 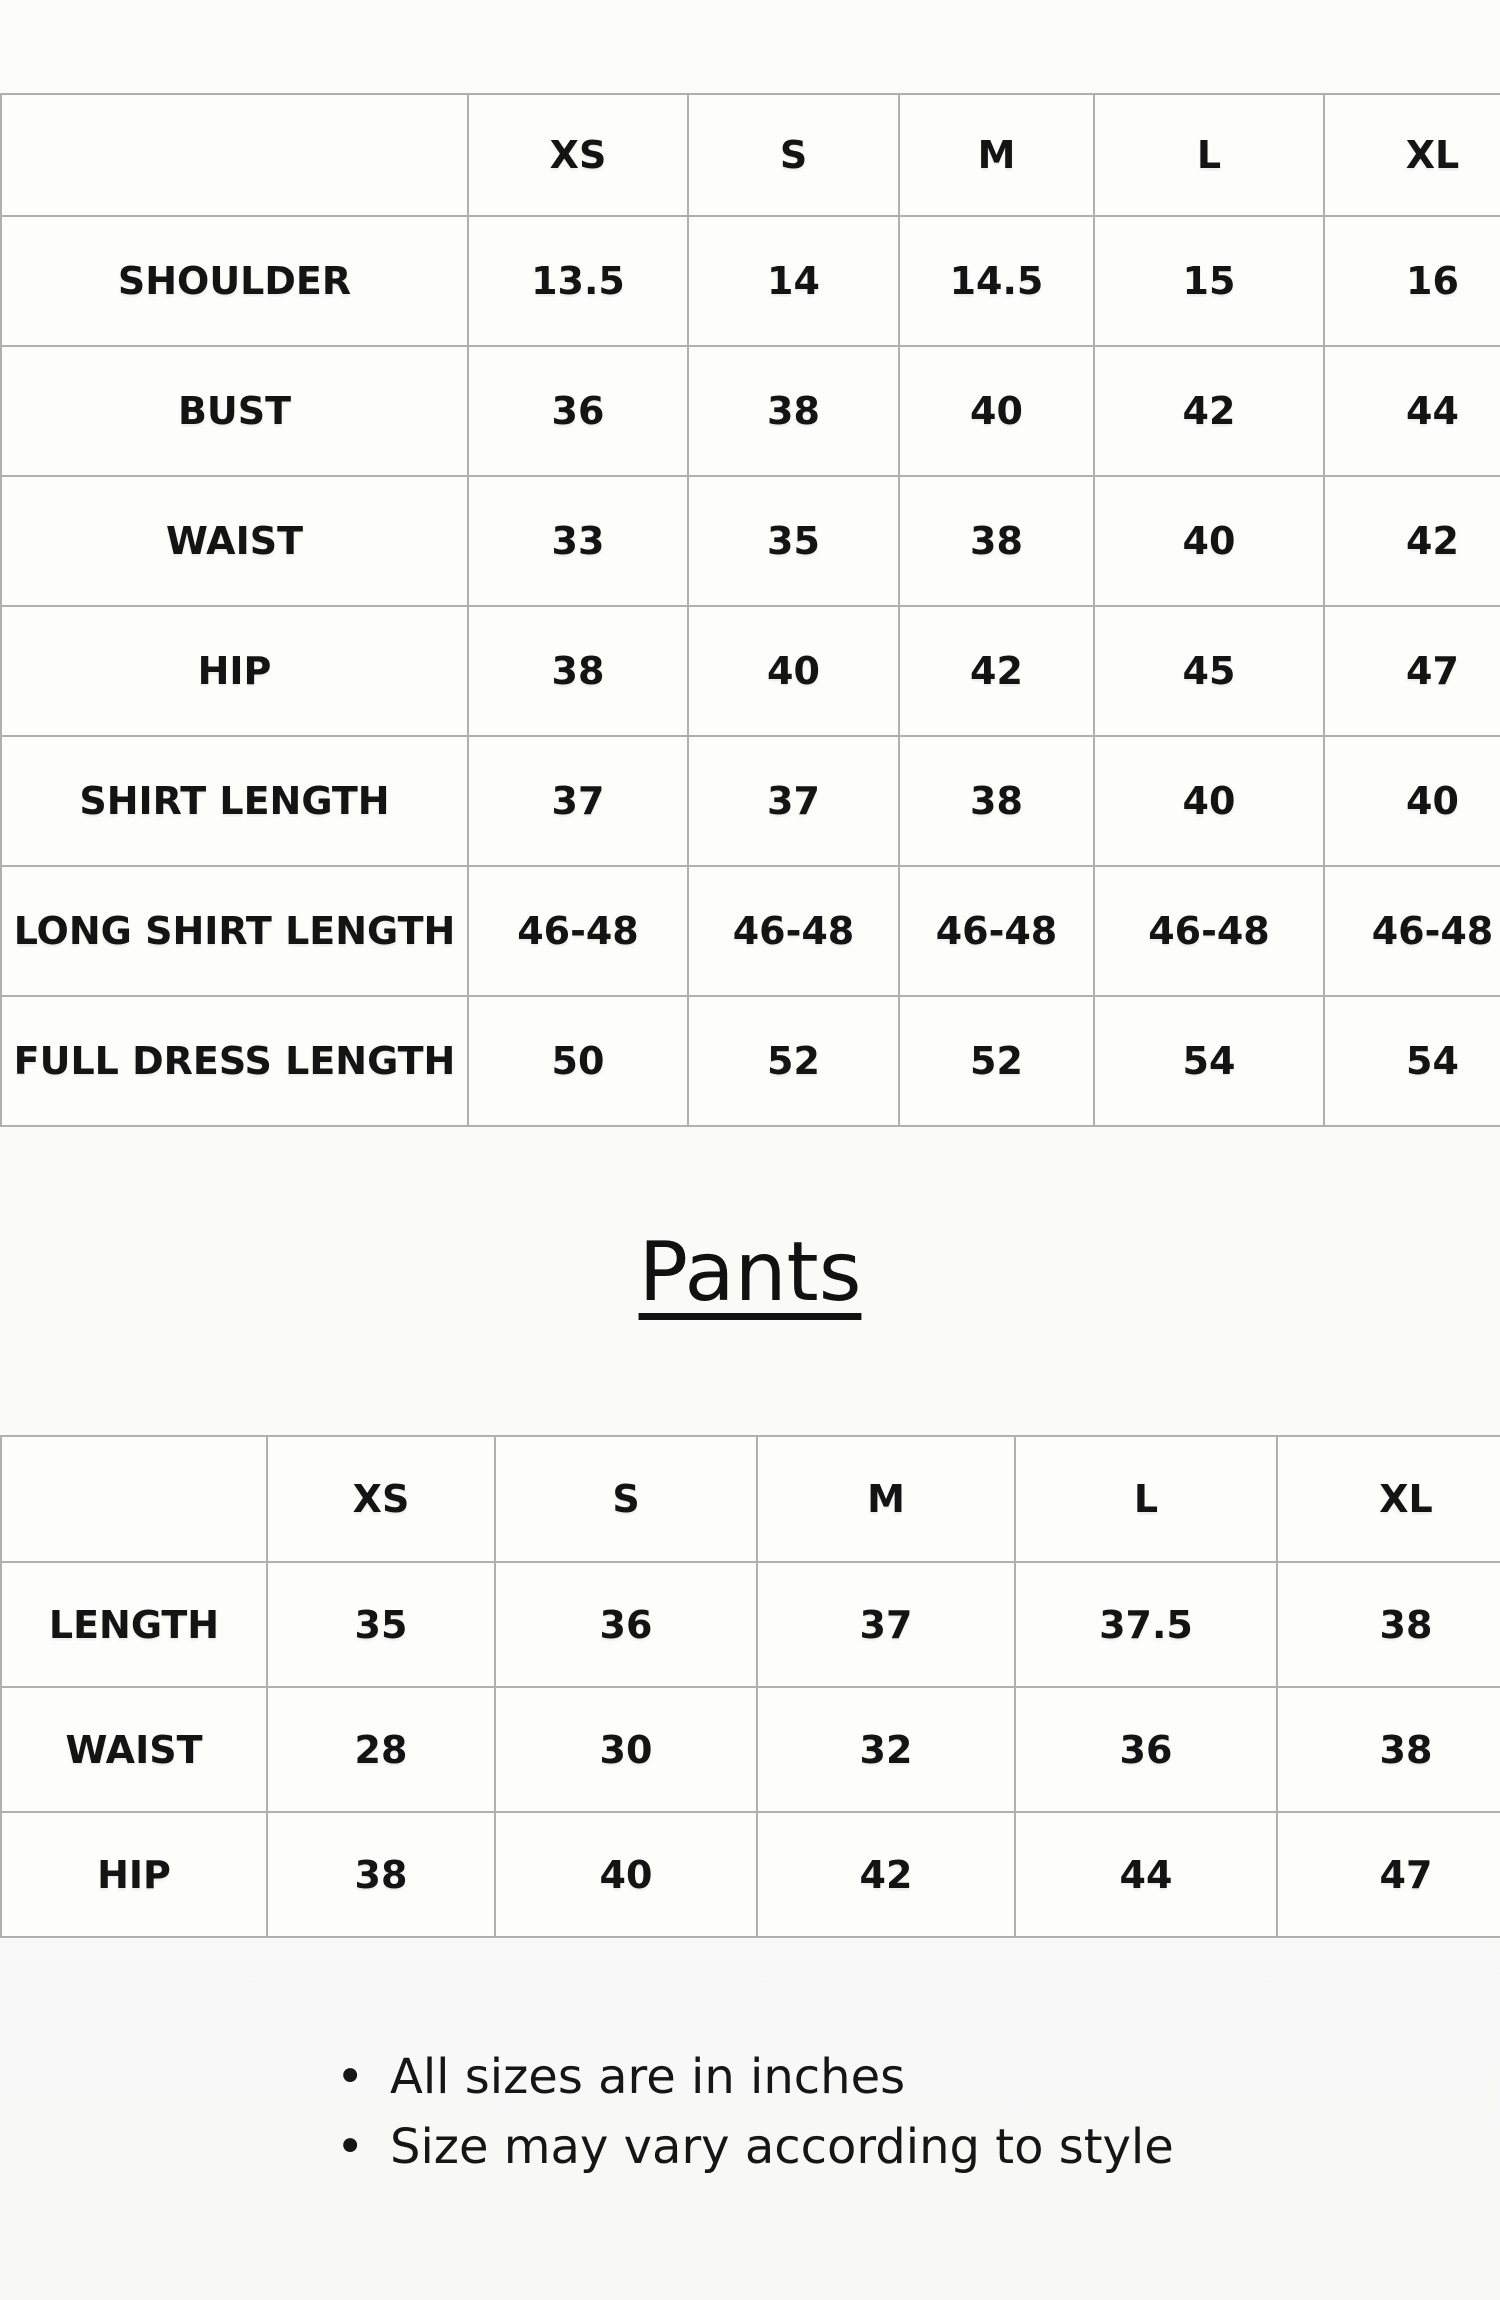 What do you see at coordinates (134, 1624) in the screenshot?
I see `measurement-label-cell: LENGTH` at bounding box center [134, 1624].